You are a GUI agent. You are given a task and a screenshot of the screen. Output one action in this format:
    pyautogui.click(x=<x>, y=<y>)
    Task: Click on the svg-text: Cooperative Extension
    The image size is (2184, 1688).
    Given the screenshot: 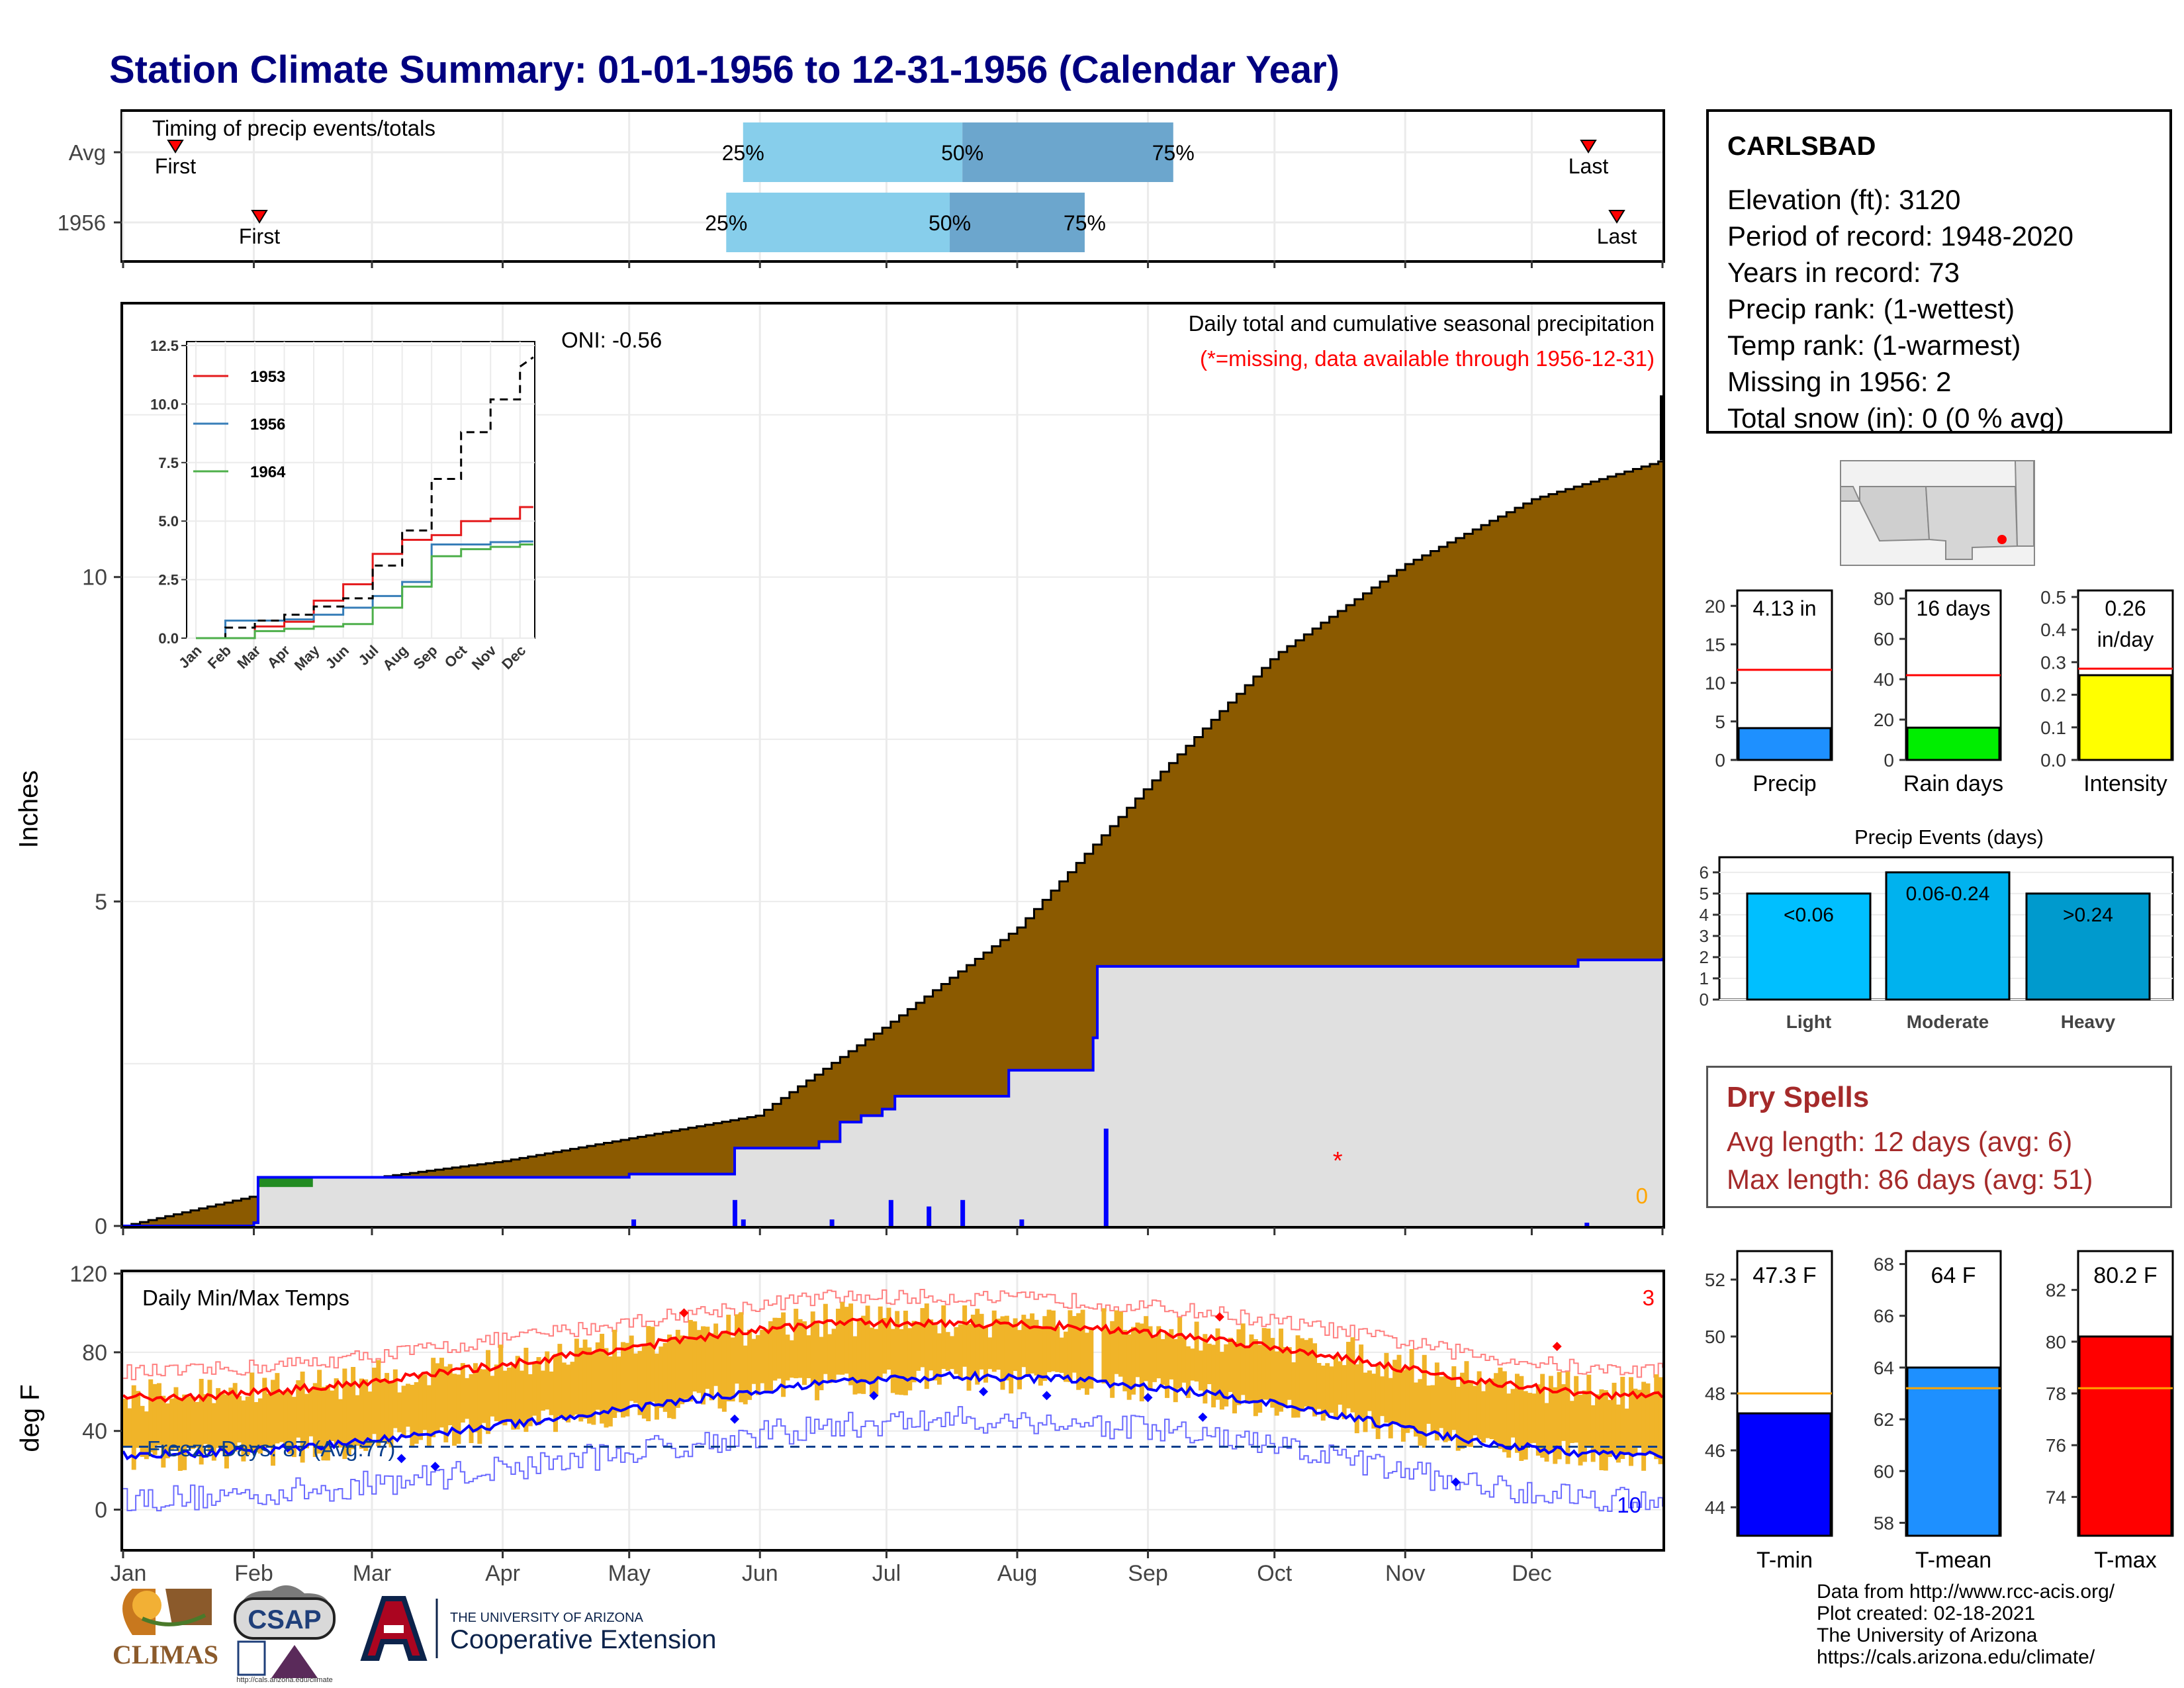 What is the action you would take?
    pyautogui.click(x=583, y=1639)
    